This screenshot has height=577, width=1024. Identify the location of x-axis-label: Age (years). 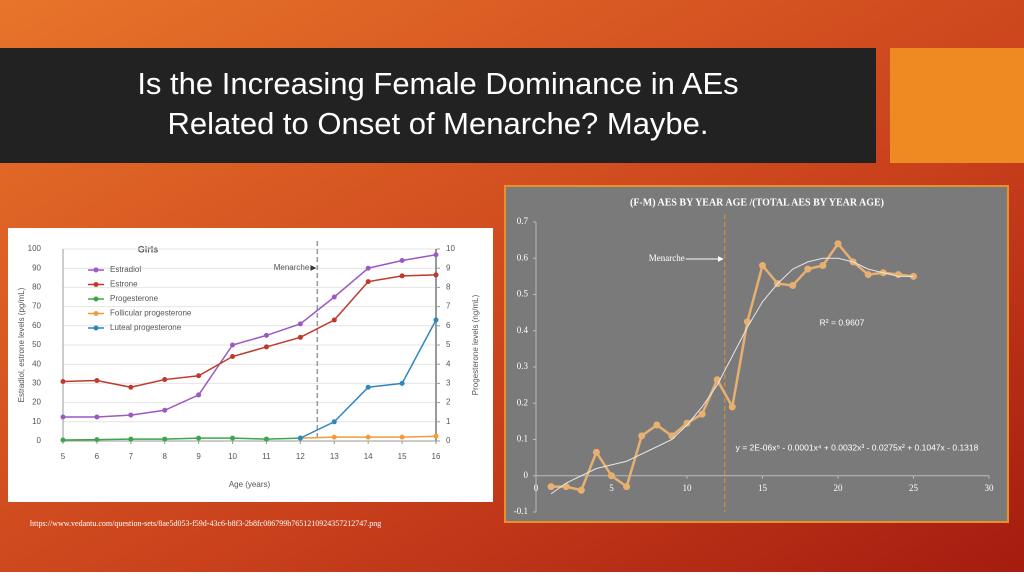
(250, 484).